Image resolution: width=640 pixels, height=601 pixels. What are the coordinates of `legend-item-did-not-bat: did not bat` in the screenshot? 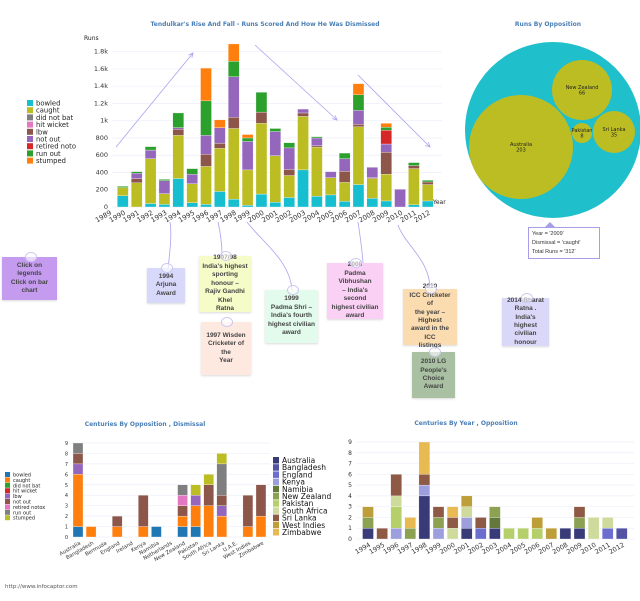 It's located at (26, 486).